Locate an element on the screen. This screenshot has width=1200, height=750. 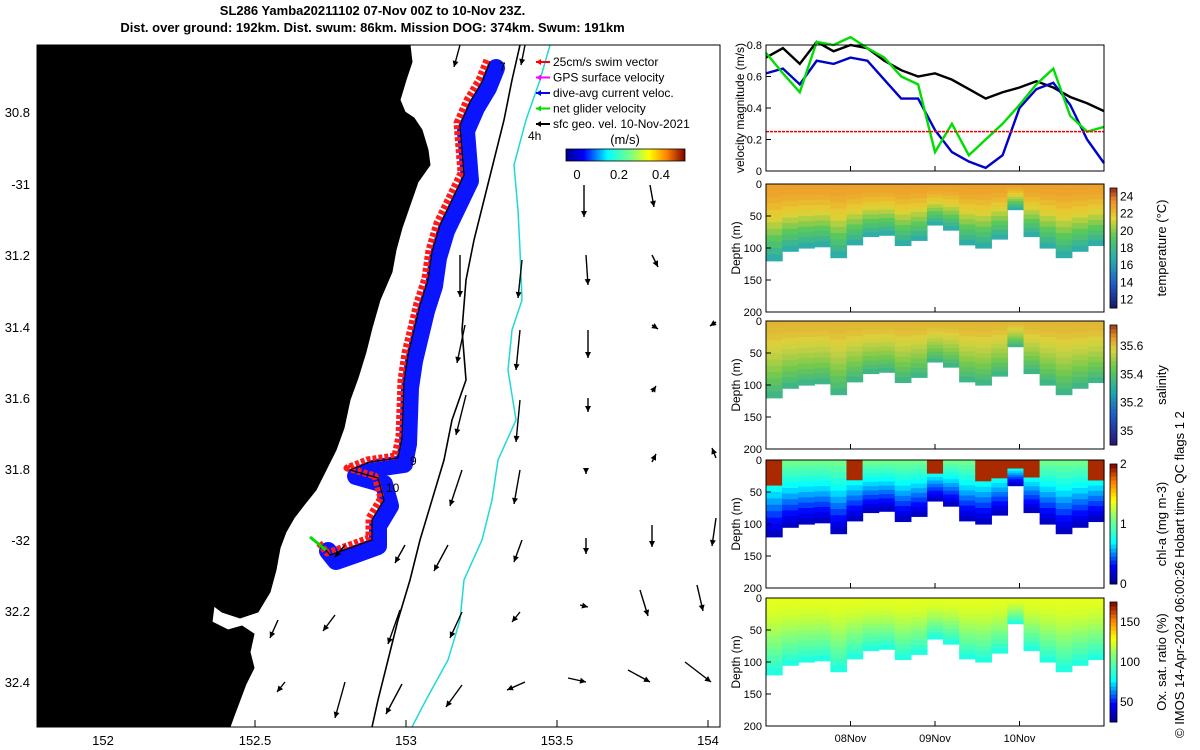
section-colorbar-label: salinity is located at coordinates (1161, 385).